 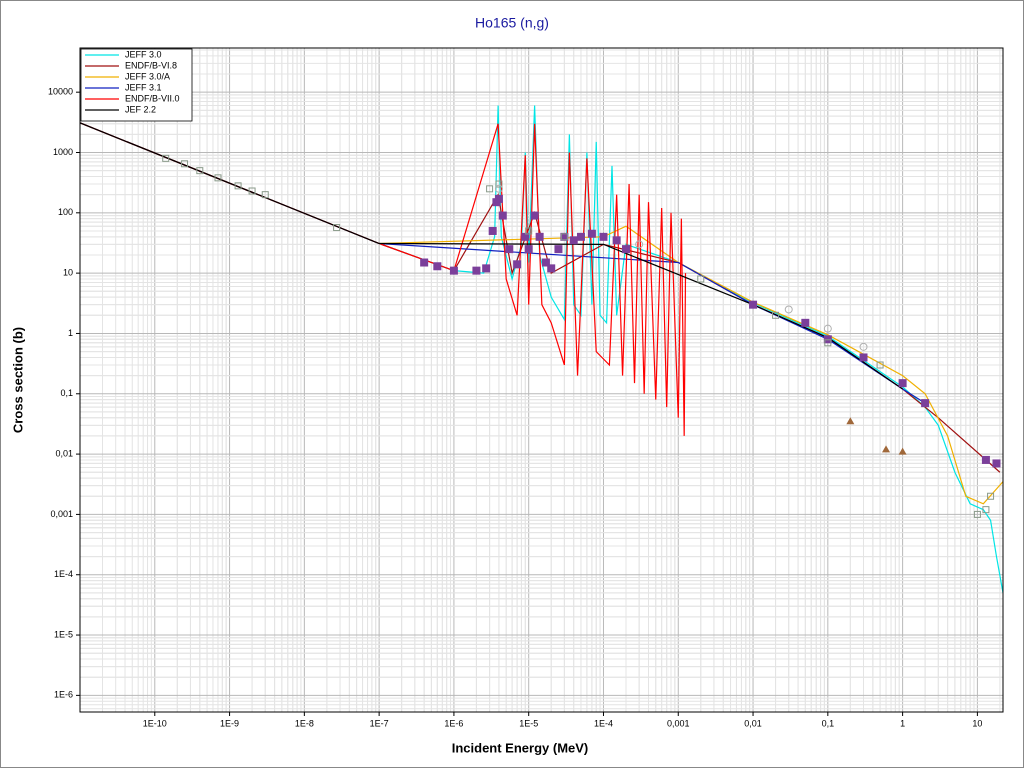 What do you see at coordinates (902, 723) in the screenshot?
I see `x-tick-label: 1` at bounding box center [902, 723].